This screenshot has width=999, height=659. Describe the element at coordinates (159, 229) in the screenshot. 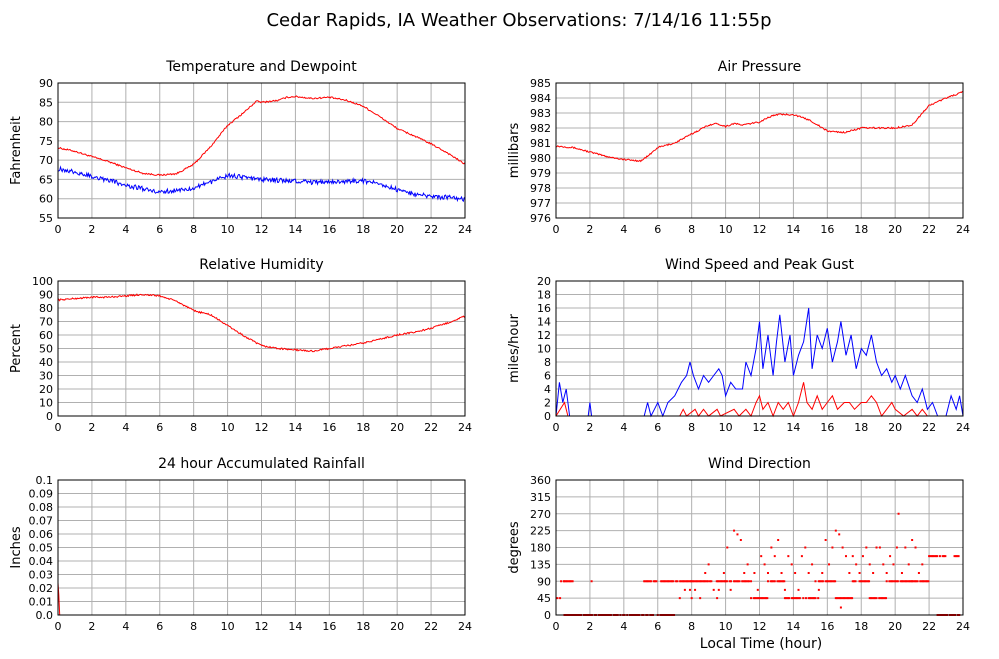

I see `x-tick-label: 6` at that location.